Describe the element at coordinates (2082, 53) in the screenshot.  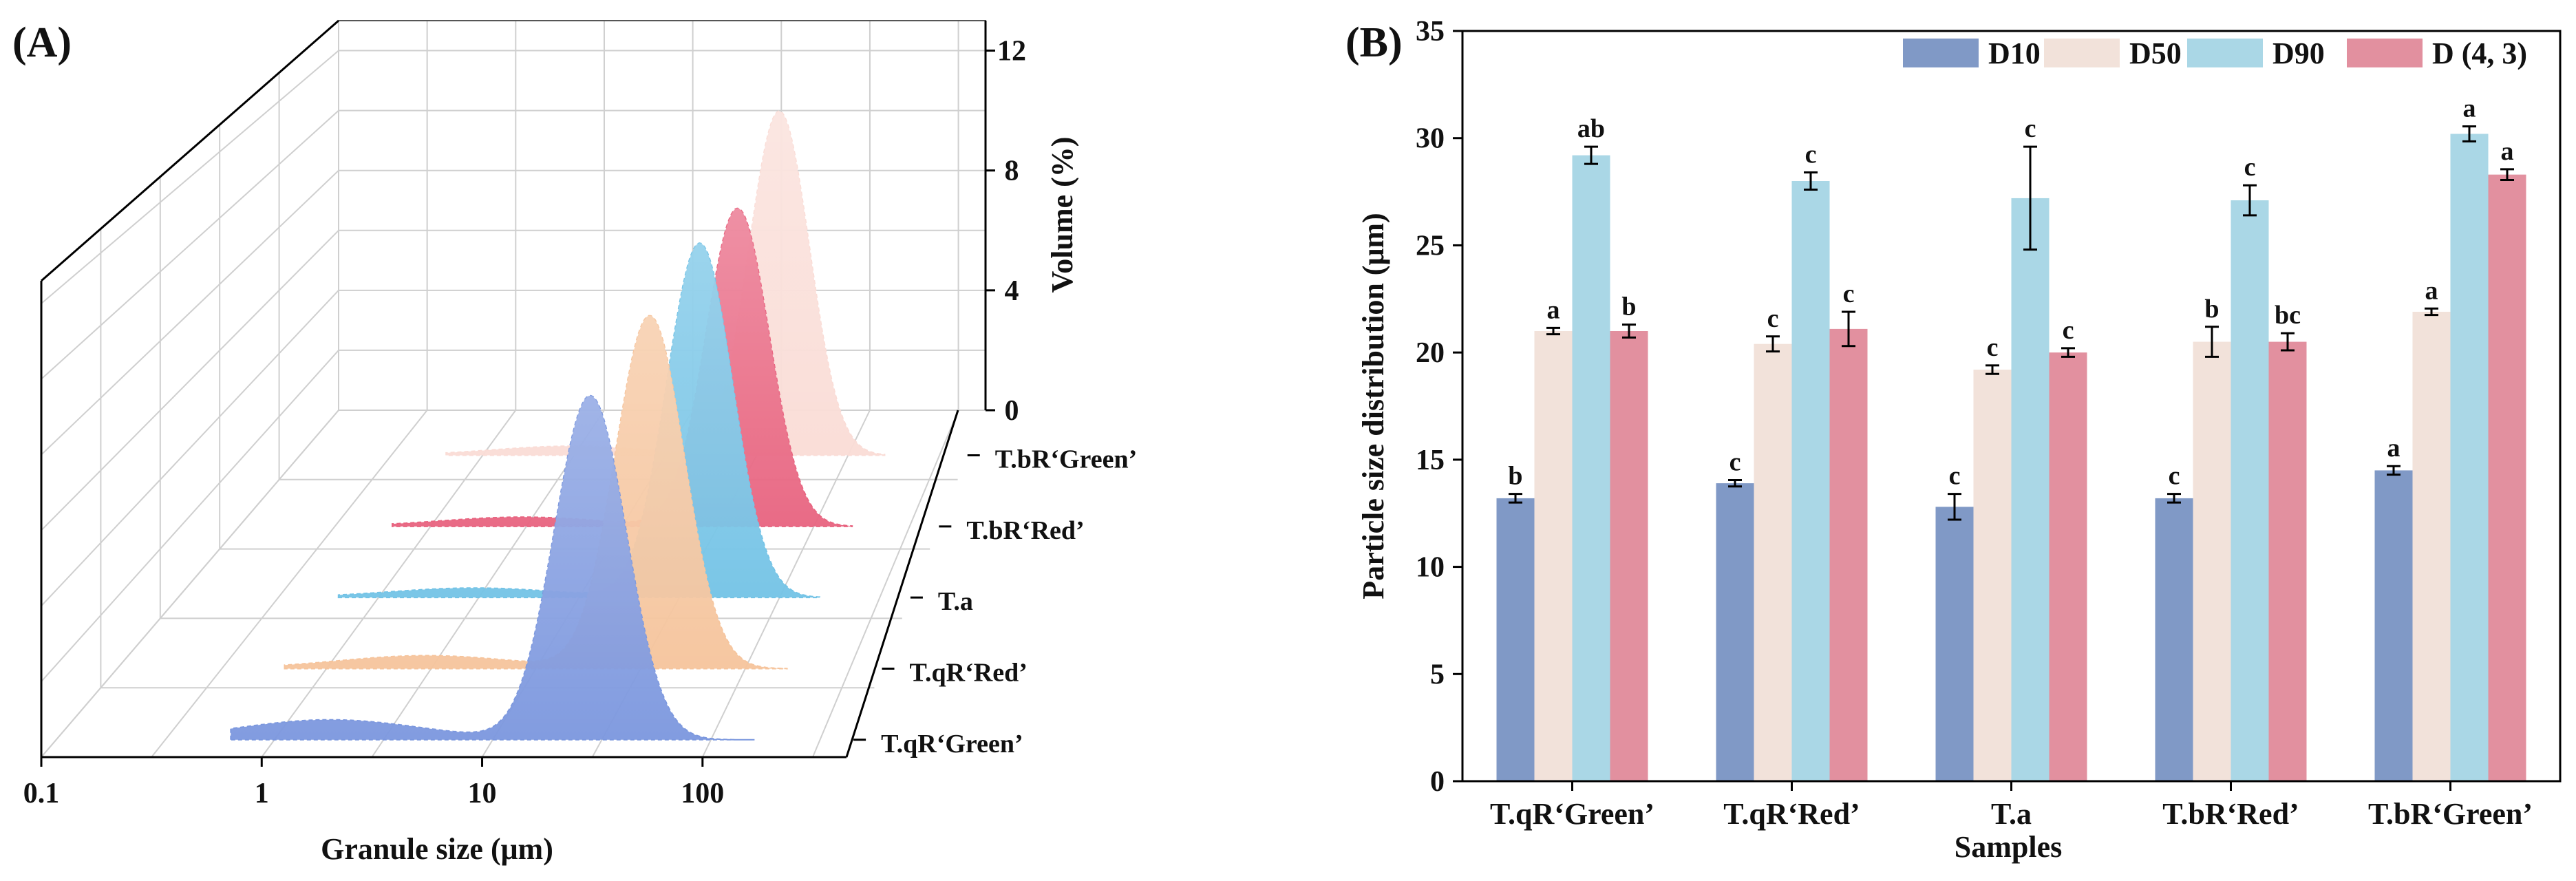
I see `legend-swatch-D50` at that location.